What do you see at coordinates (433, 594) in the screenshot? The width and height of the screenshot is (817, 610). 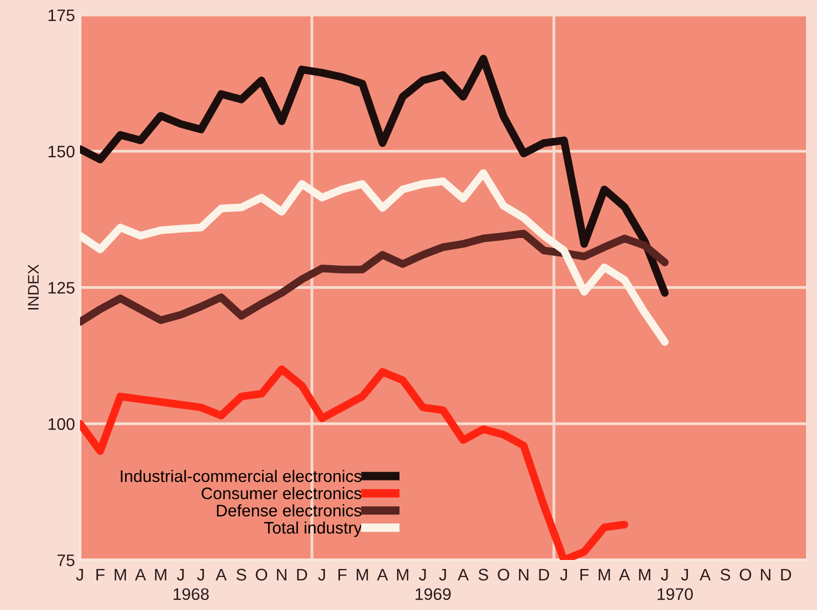 I see `text: 1969` at bounding box center [433, 594].